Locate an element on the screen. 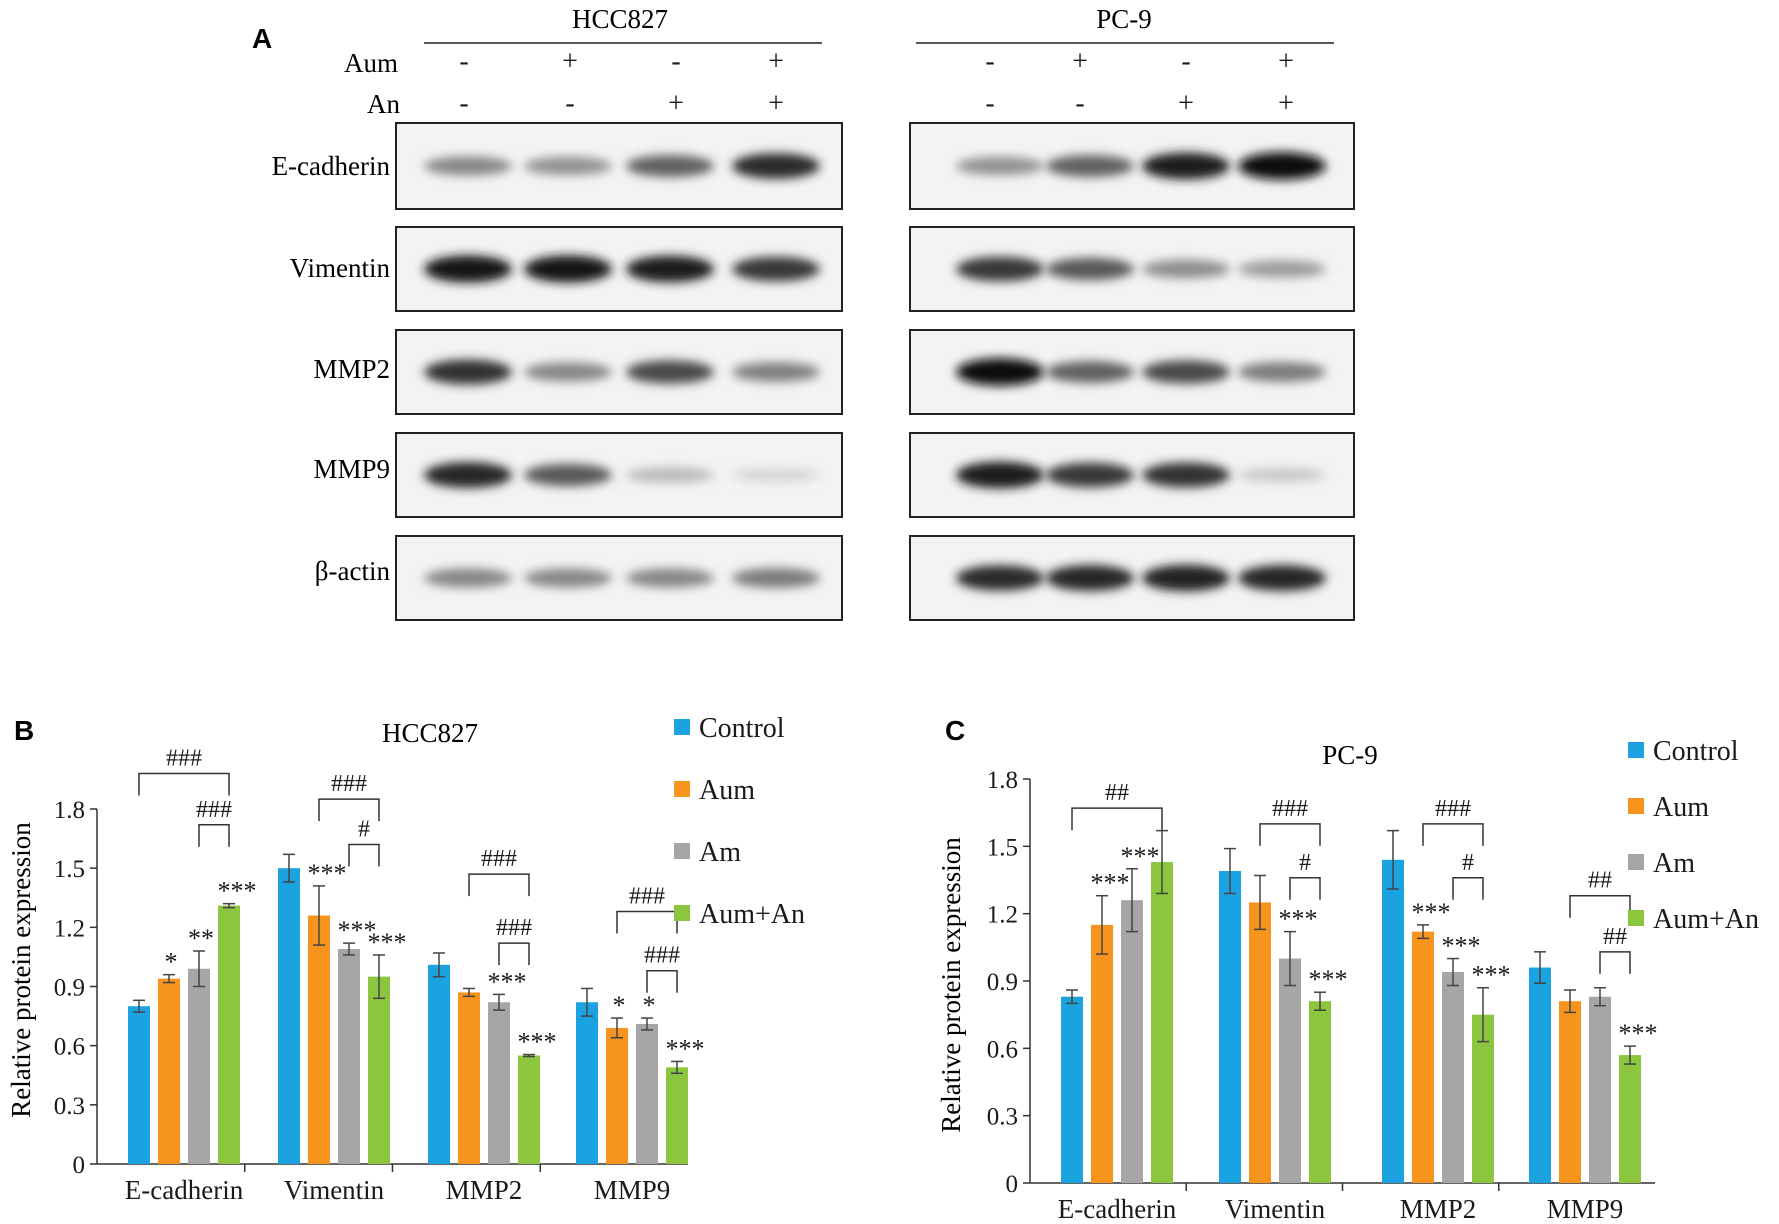 The height and width of the screenshot is (1224, 1779). panel-letter-c: C is located at coordinates (955, 730).